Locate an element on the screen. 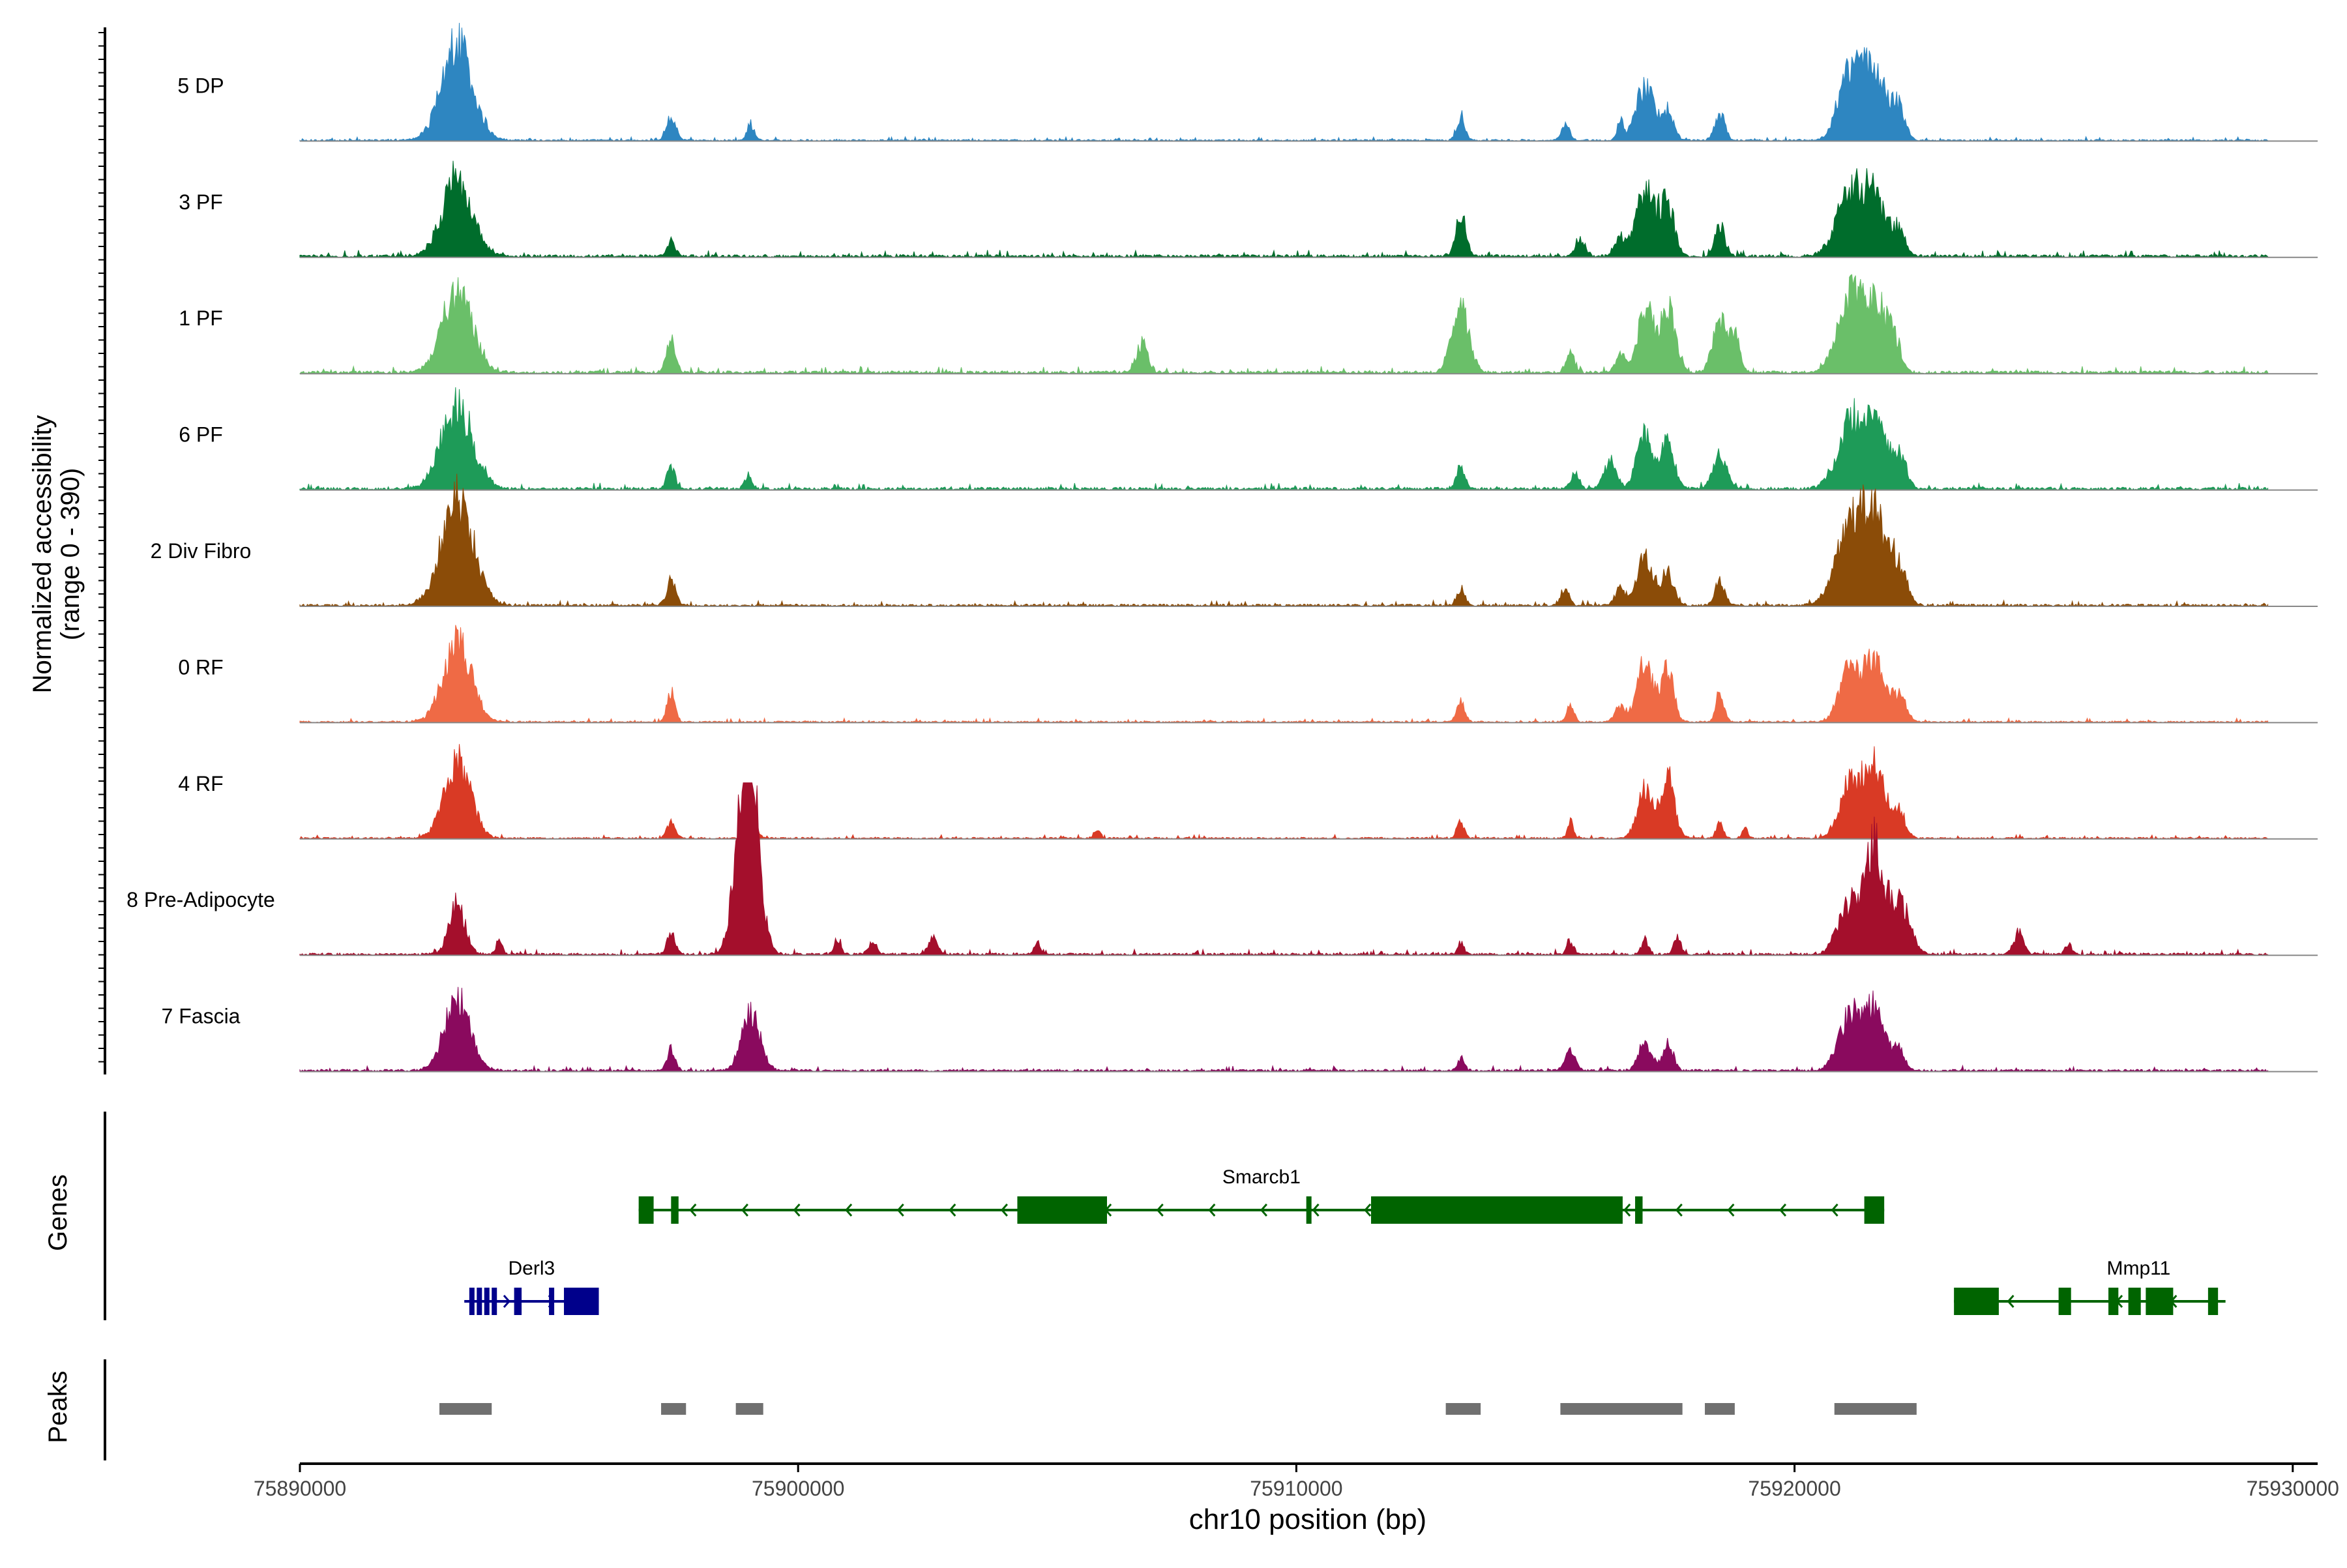  coverage-track: 7 Fascia is located at coordinates (1240, 1029).